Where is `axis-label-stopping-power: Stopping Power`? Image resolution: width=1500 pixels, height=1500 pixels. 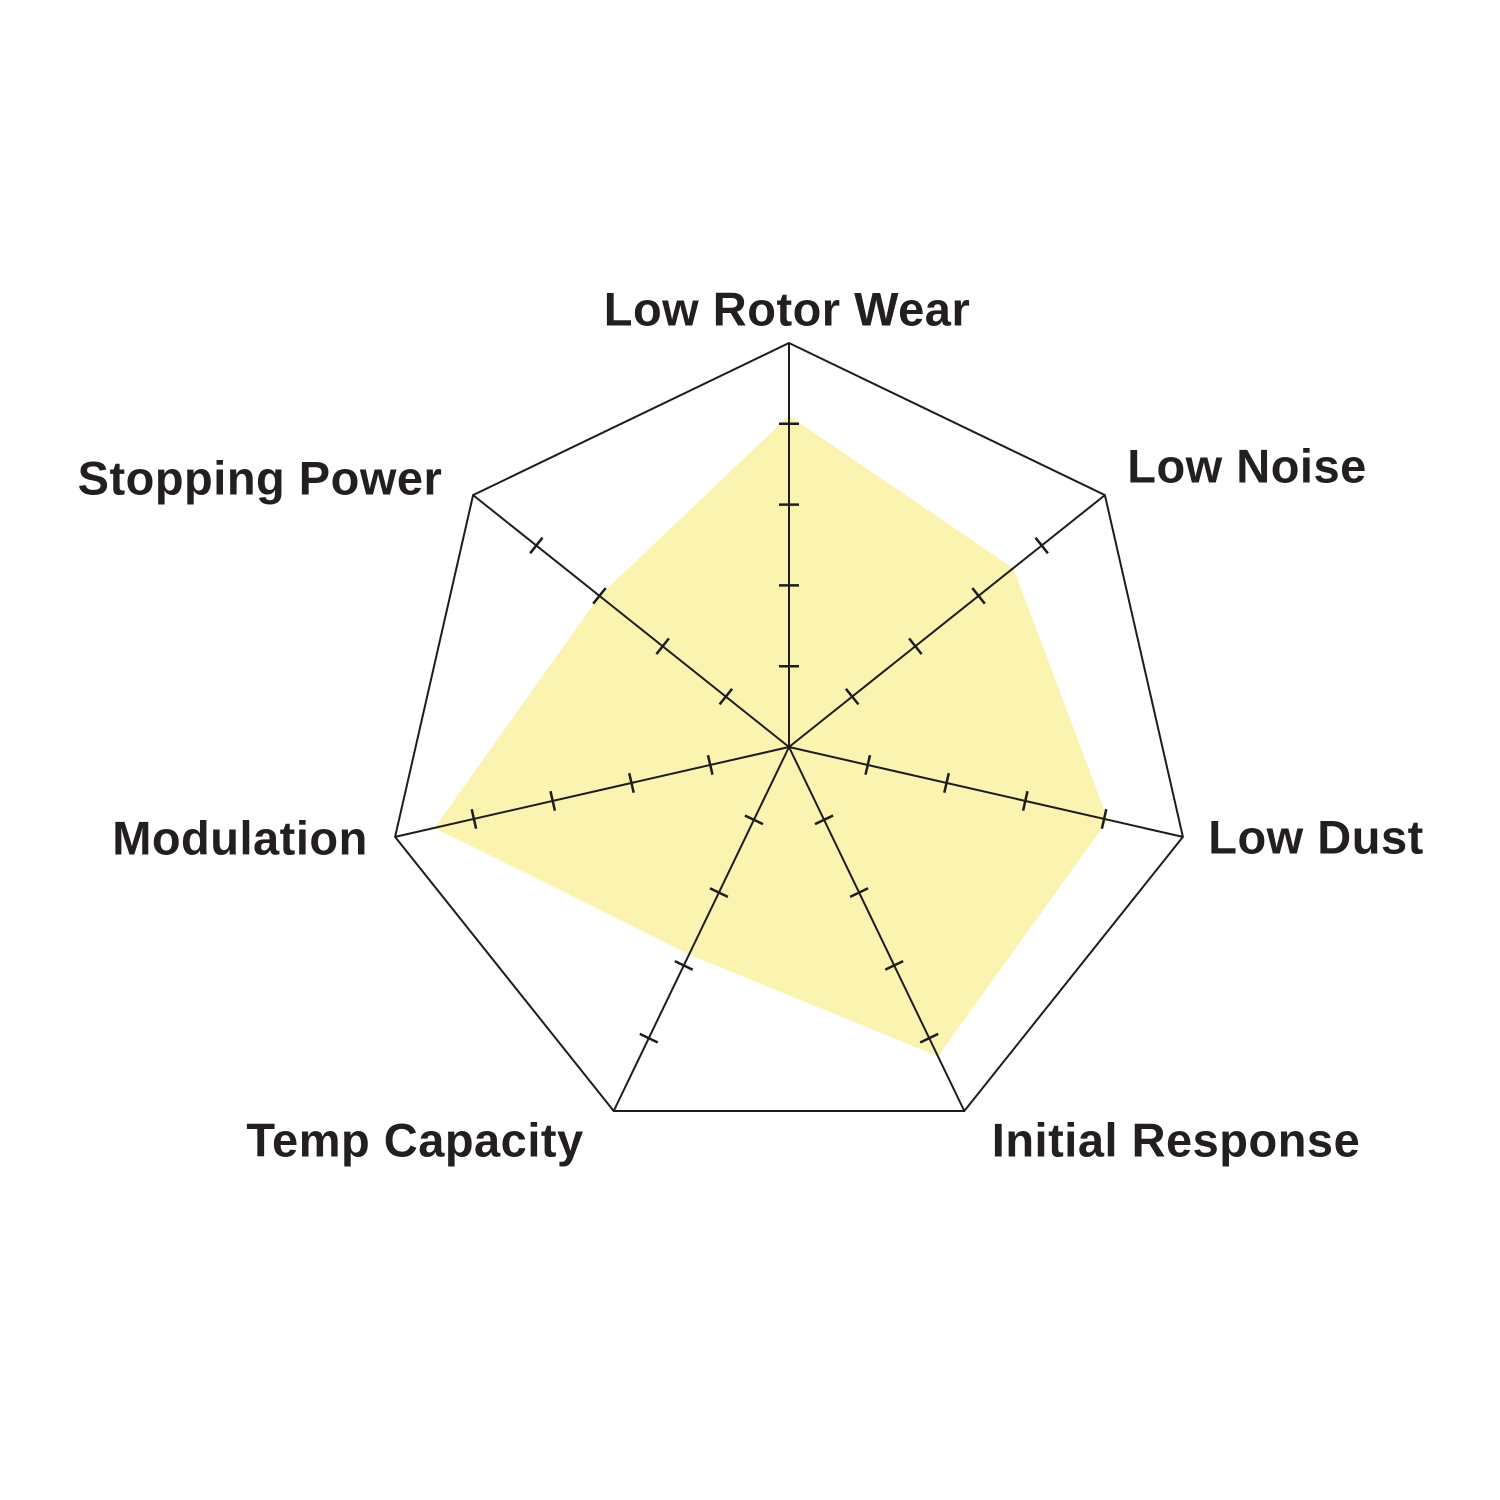 axis-label-stopping-power: Stopping Power is located at coordinates (260, 478).